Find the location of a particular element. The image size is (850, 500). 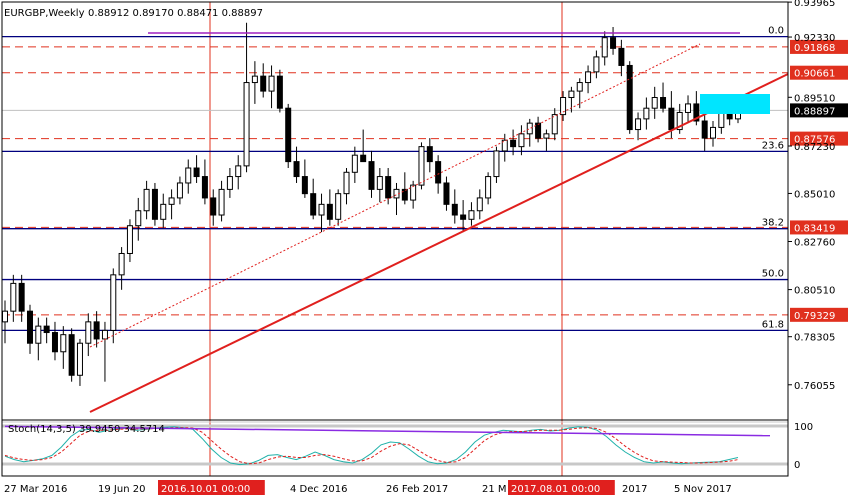

price-tick-label: 0.82760 is located at coordinates (814, 243).